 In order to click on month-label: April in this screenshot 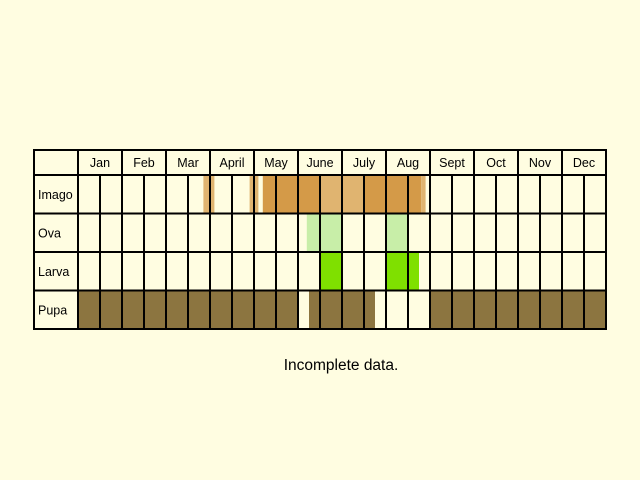, I will do `click(231, 163)`.